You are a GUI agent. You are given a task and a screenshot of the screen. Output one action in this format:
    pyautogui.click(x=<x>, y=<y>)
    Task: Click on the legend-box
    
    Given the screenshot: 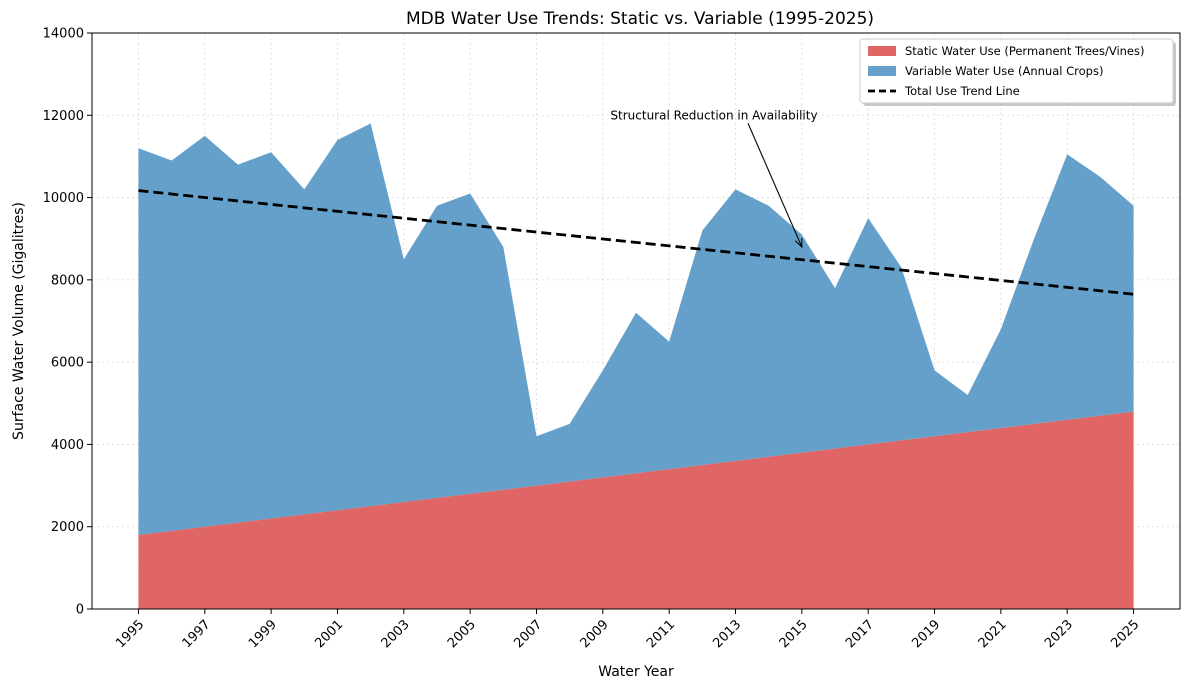 What is the action you would take?
    pyautogui.click(x=1016, y=71)
    